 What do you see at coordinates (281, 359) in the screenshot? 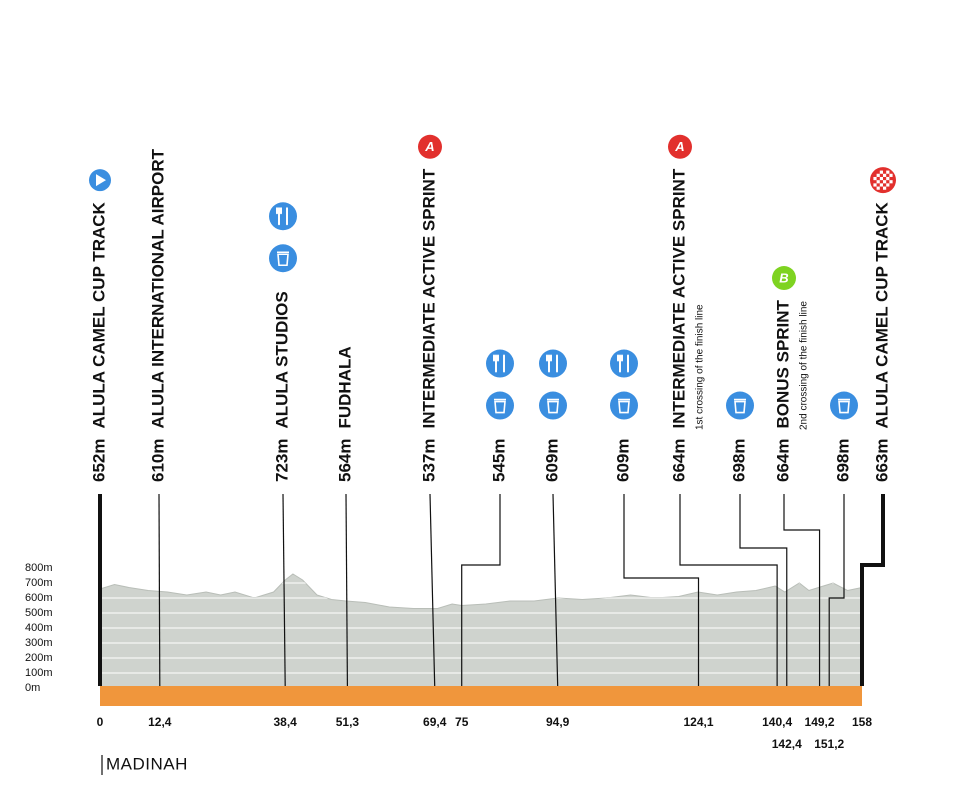
I see `waypoint-name: ALULA STUDIOS` at bounding box center [281, 359].